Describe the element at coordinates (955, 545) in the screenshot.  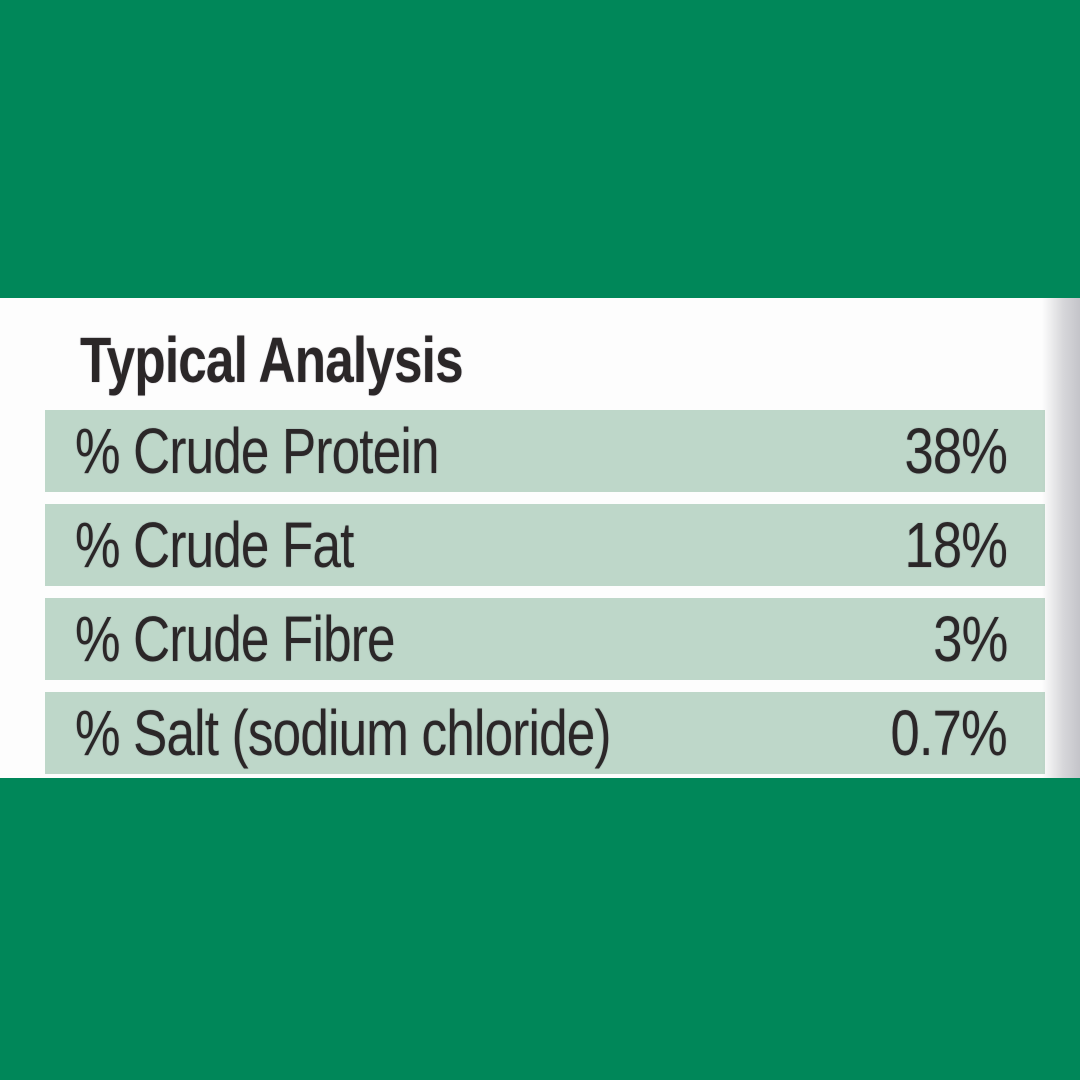
I see `row-value: 18%` at that location.